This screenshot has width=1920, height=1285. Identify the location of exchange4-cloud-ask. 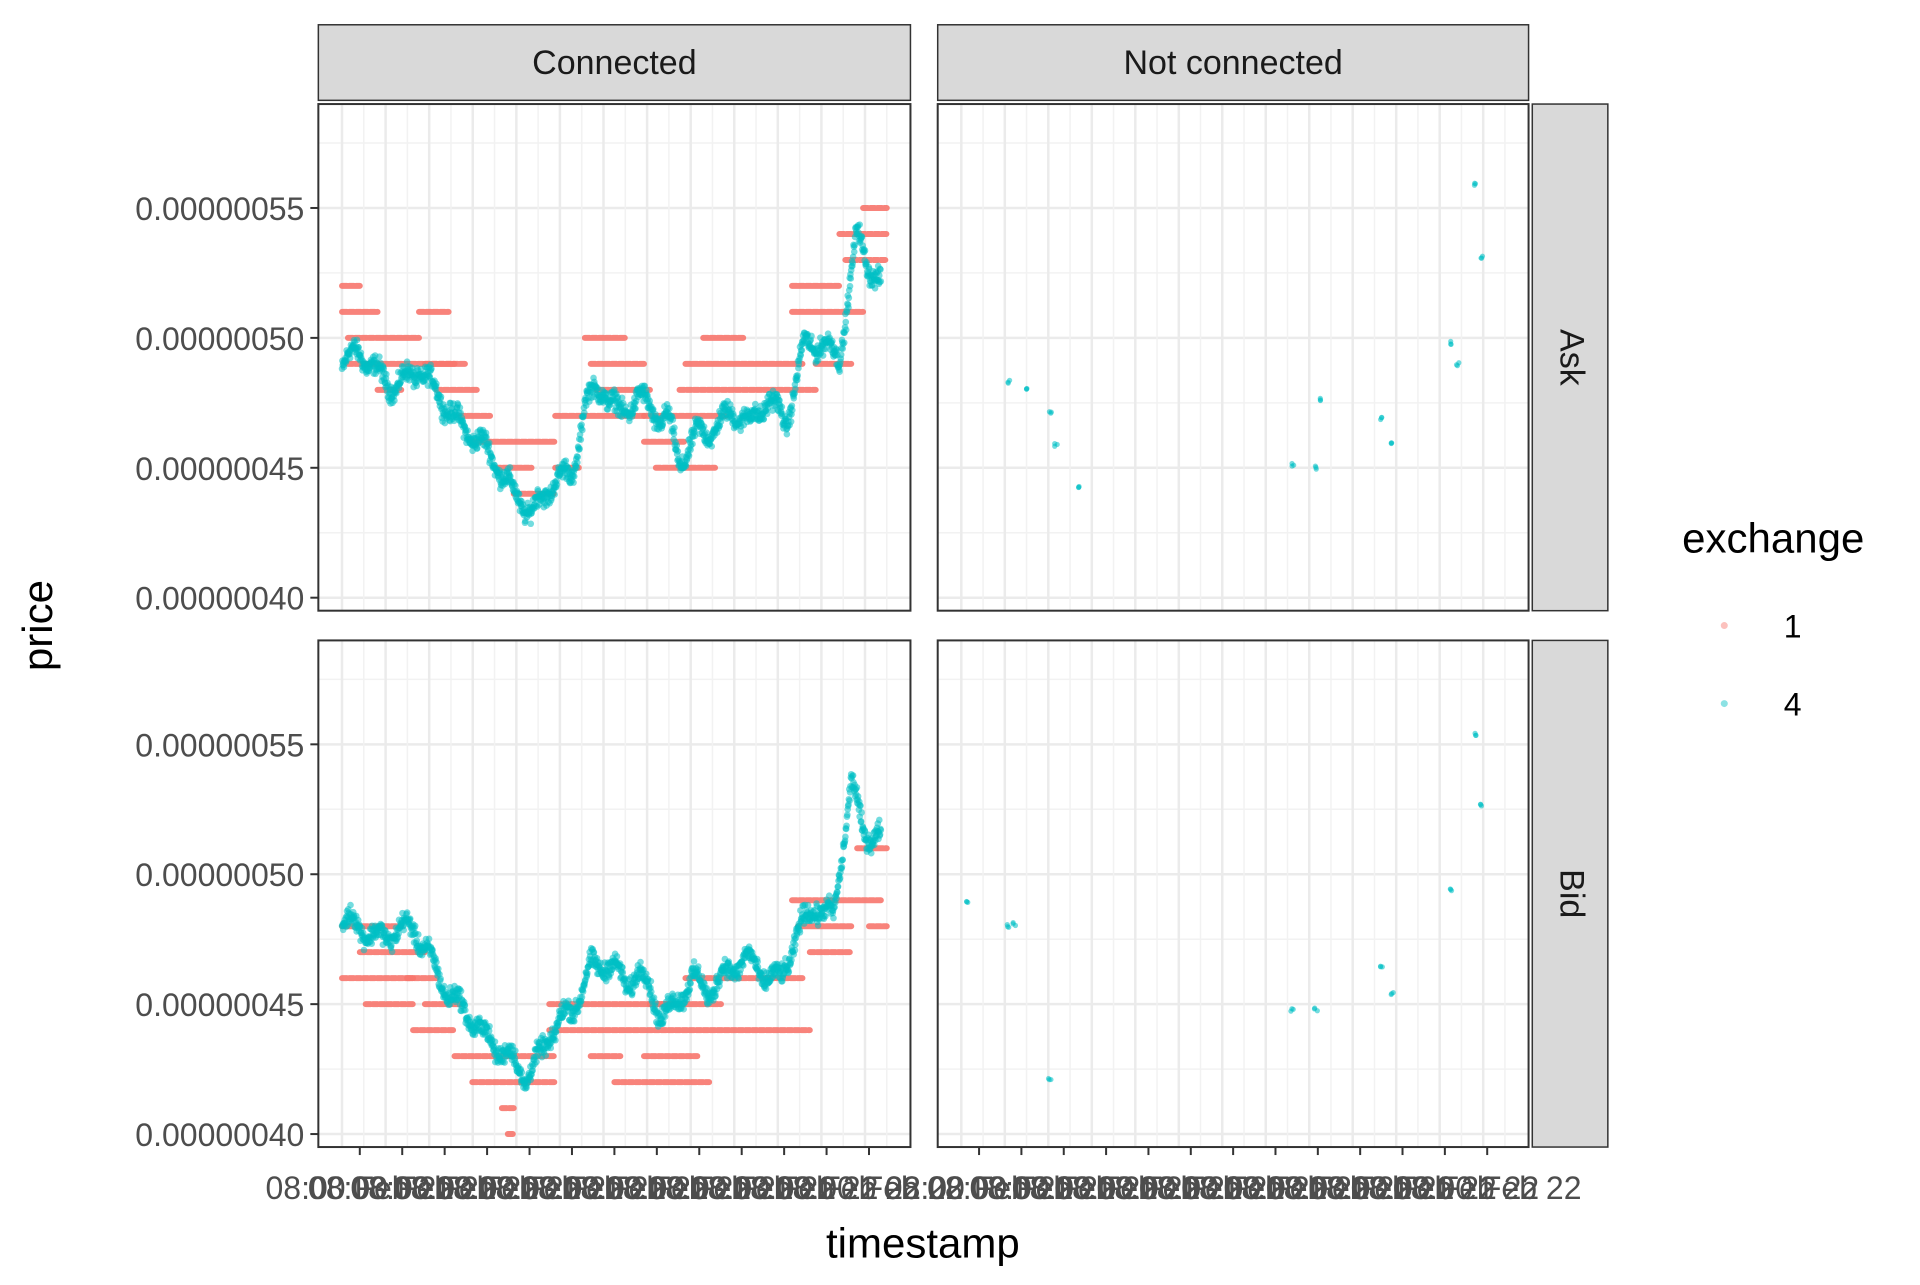
(611, 374).